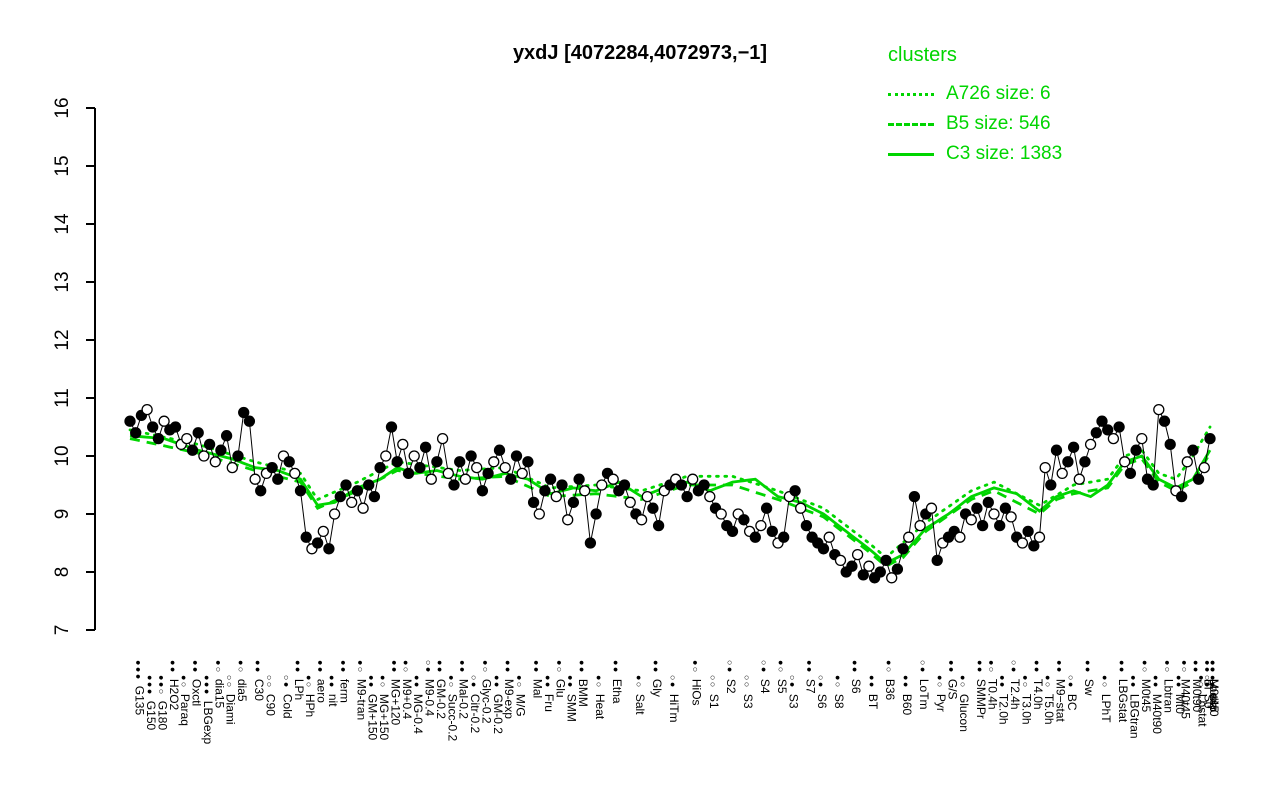  I want to click on x-axis-label: ●●T2.0h, so click(1004, 700).